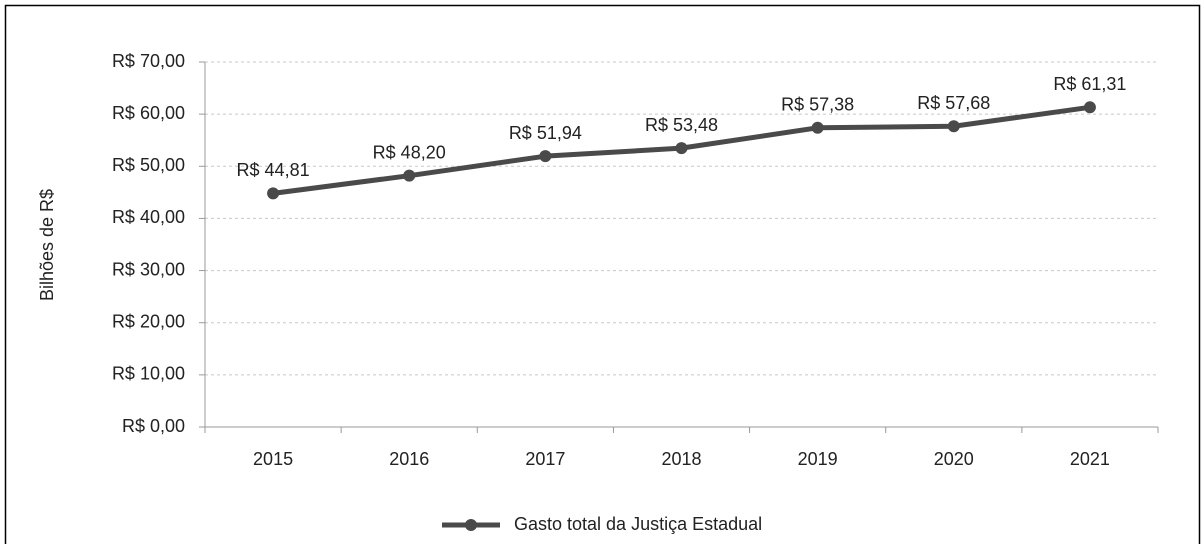 This screenshot has height=544, width=1202. What do you see at coordinates (148, 113) in the screenshot?
I see `y-tick-label: R$ 60,00` at bounding box center [148, 113].